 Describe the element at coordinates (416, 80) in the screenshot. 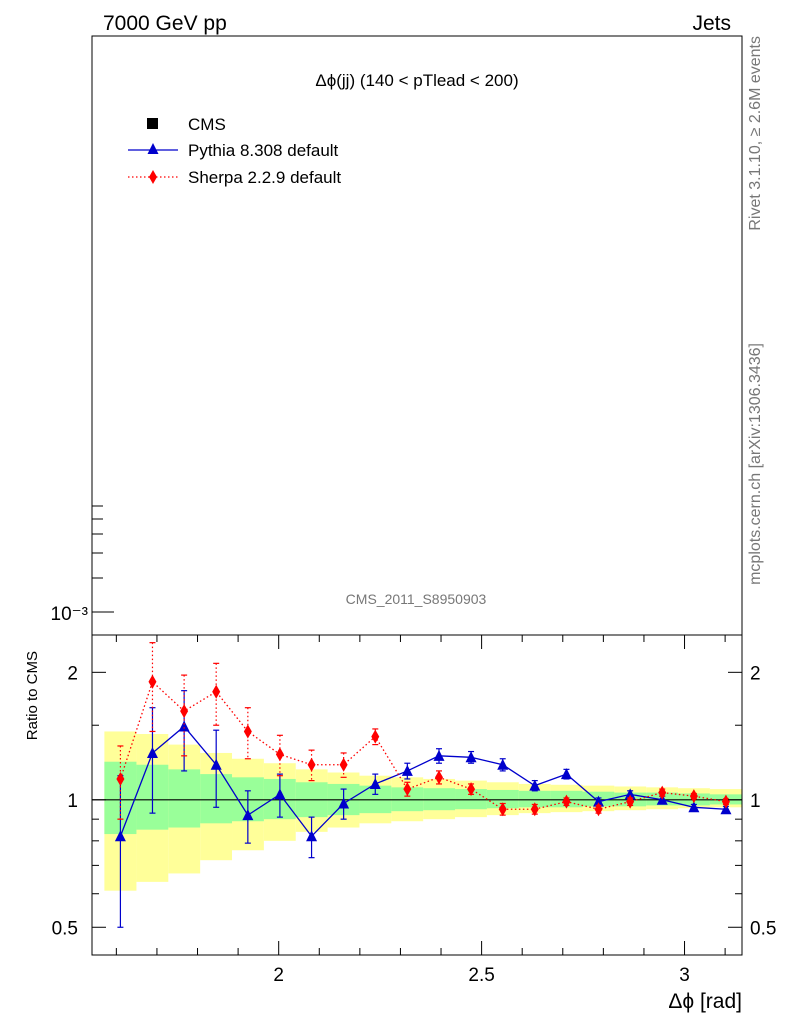

I see `main-title: Δϕ(jj) (140 < pTlead < 200)` at that location.